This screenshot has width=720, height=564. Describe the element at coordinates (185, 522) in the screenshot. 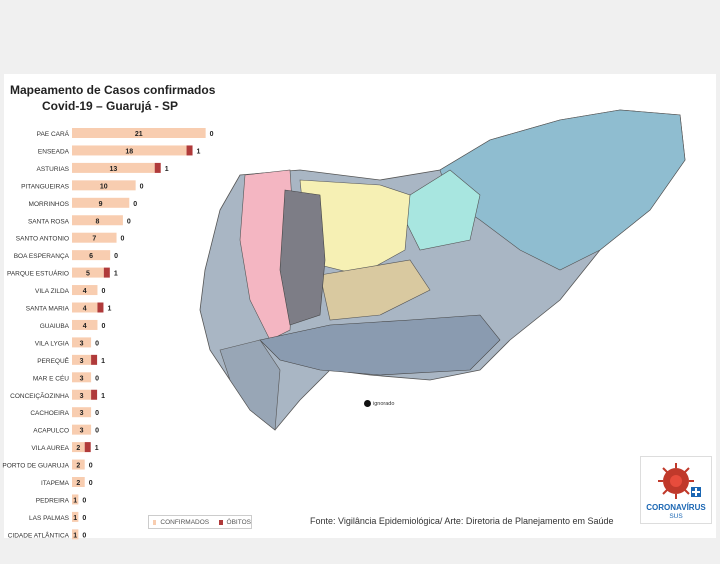

I see `legend-label-confirmed: CONFIRMADOS` at that location.